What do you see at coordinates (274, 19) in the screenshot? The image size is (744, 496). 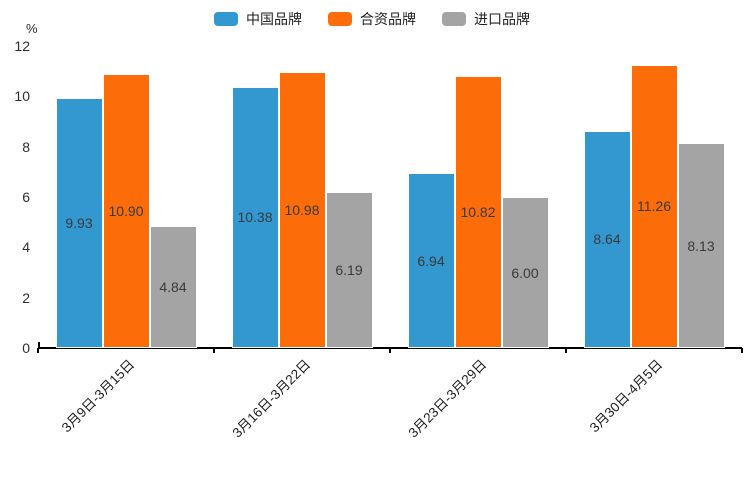 I see `legend-item-label: 中国品牌` at bounding box center [274, 19].